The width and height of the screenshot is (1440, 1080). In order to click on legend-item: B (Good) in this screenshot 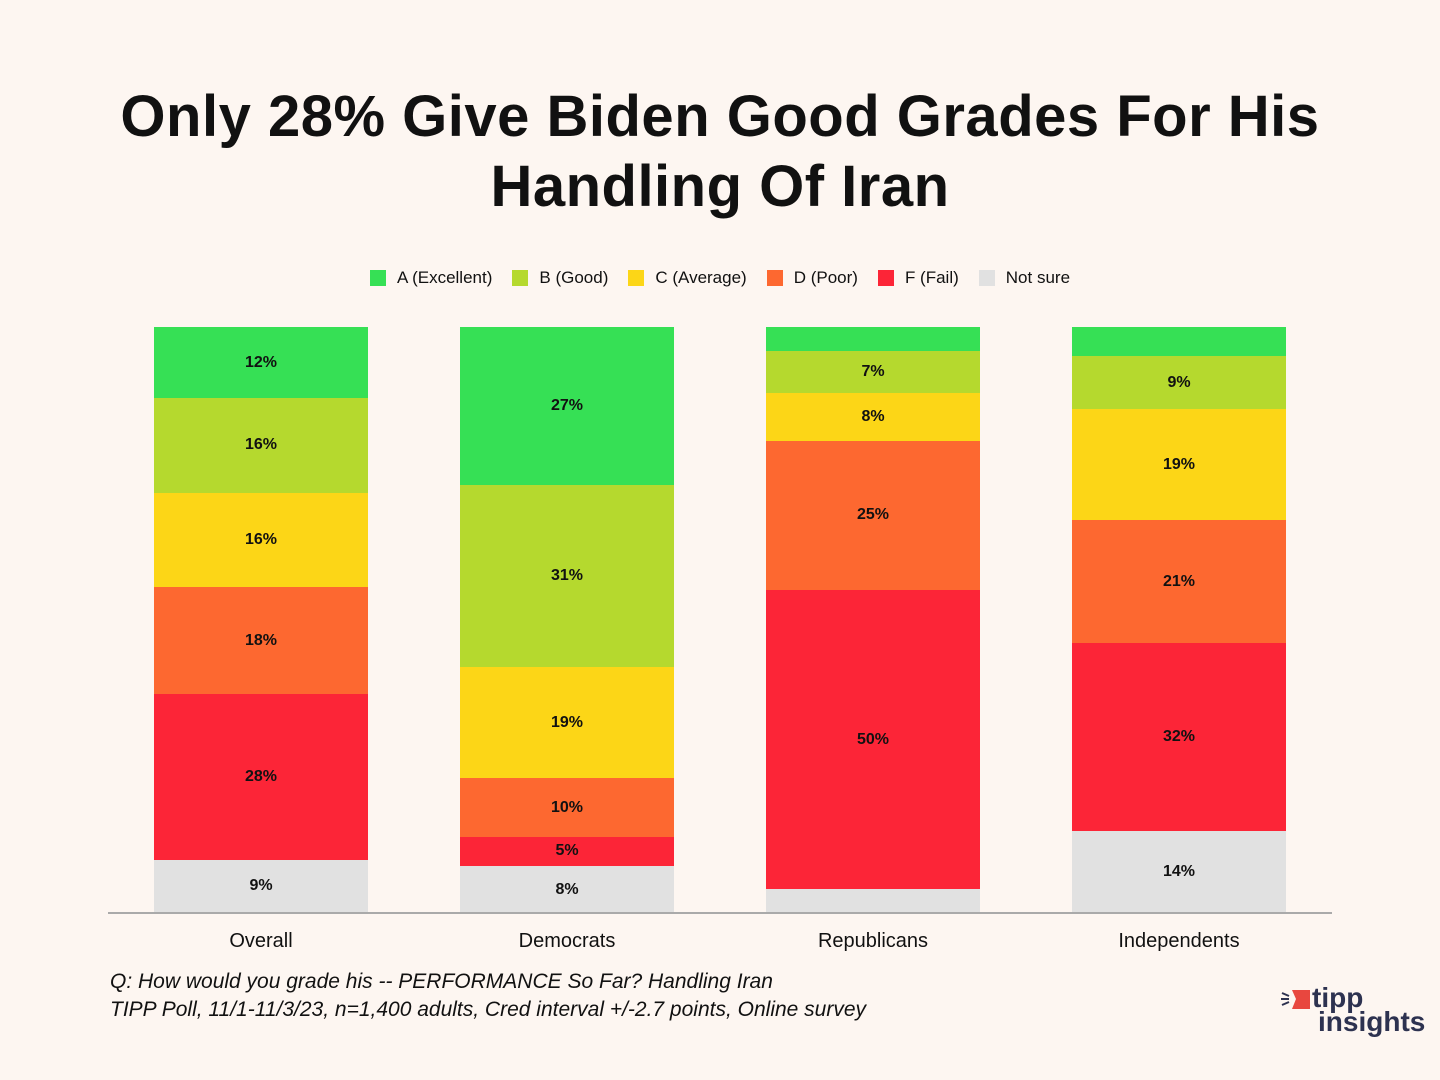, I will do `click(560, 278)`.